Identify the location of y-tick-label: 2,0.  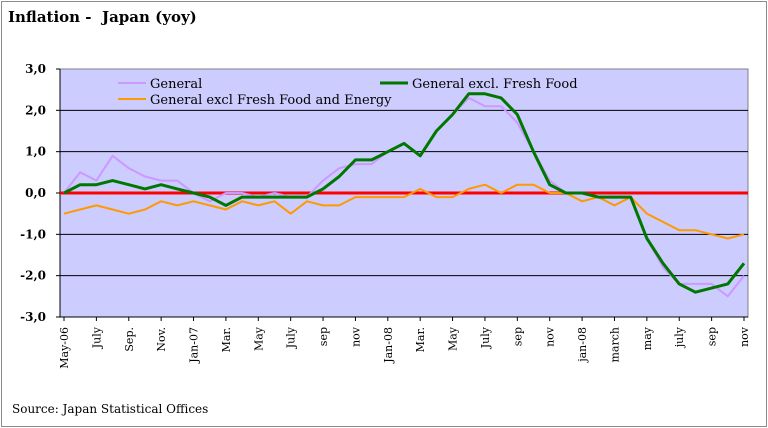
(35, 110).